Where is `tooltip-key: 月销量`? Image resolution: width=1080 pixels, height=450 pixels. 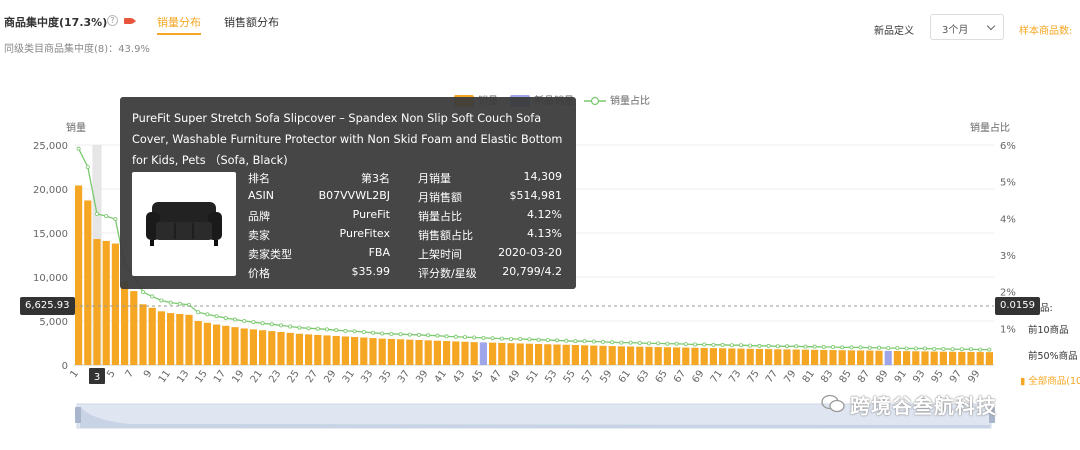 tooltip-key: 月销量 is located at coordinates (434, 178).